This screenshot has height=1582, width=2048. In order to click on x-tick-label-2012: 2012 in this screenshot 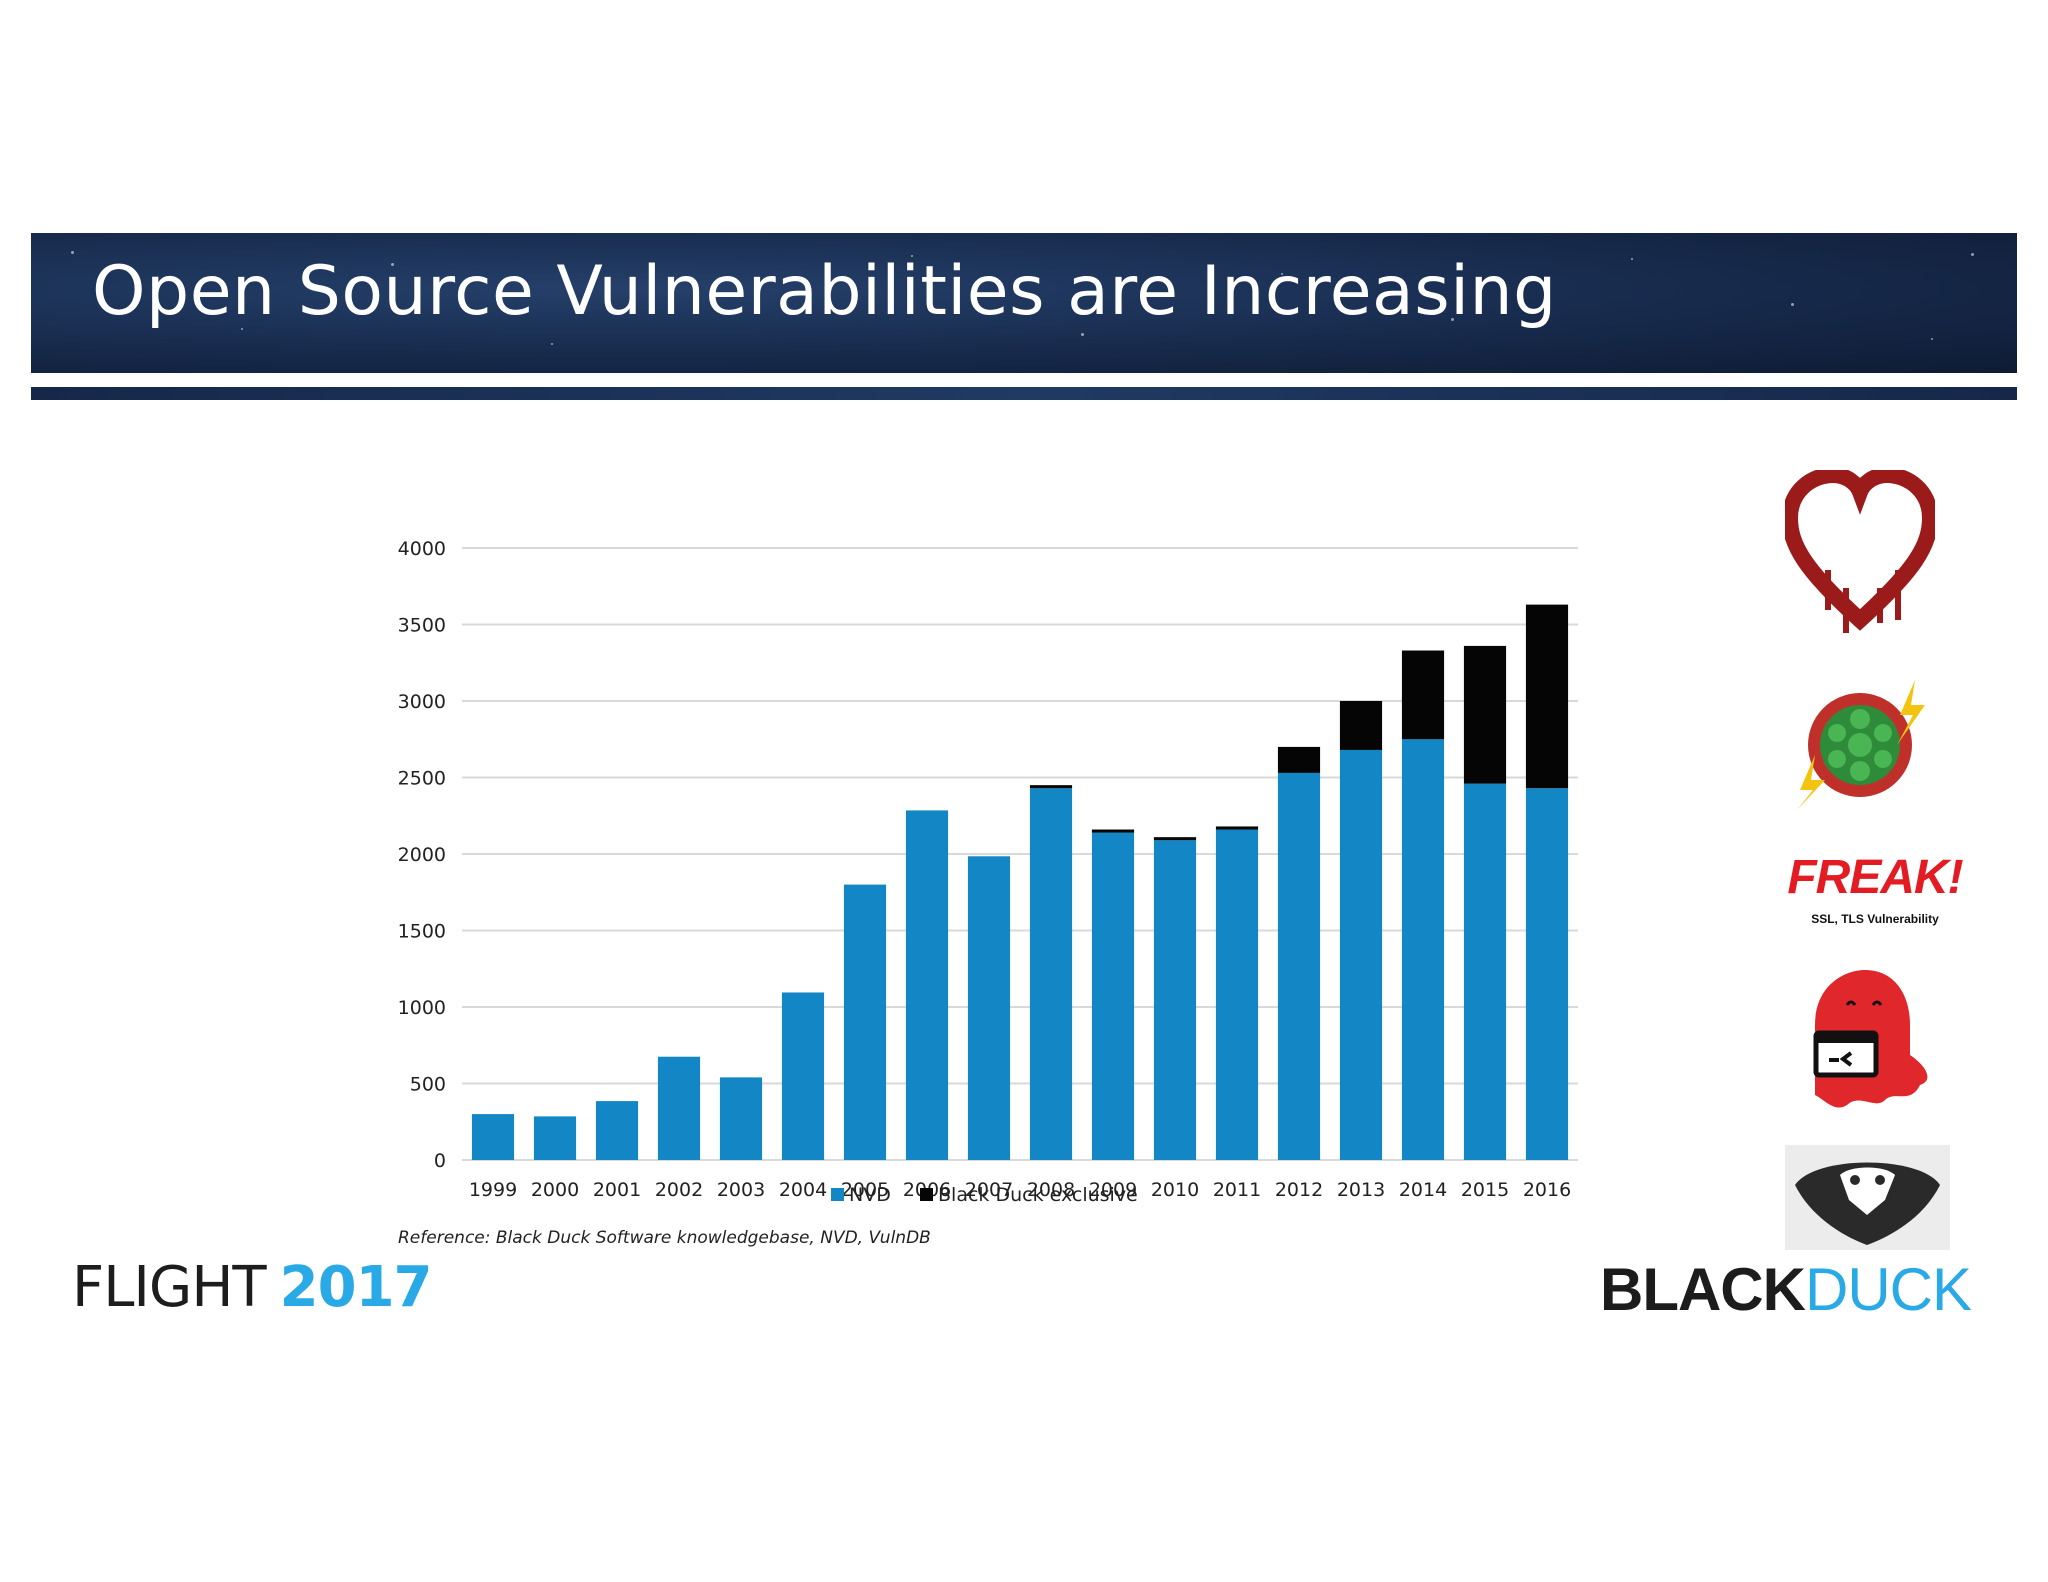, I will do `click(1299, 1190)`.